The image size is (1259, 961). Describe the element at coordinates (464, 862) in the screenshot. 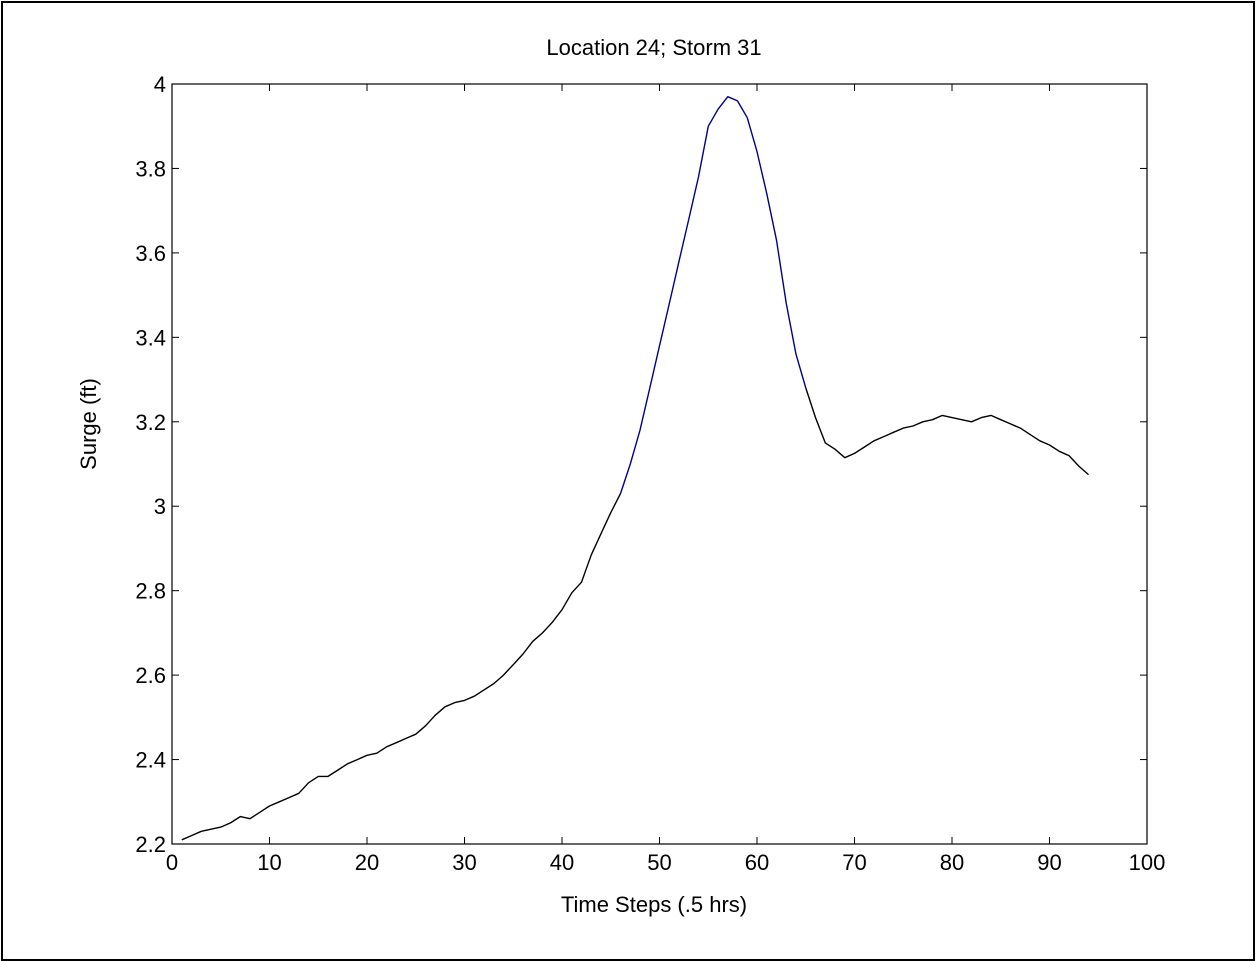

I see `x-tick-label: 30` at that location.